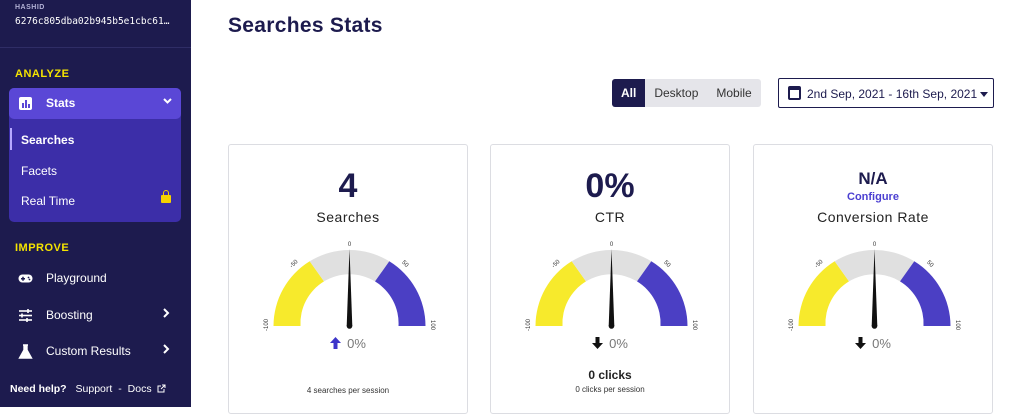 This screenshot has height=414, width=1024. I want to click on need-help-label: Need help?, so click(38, 389).